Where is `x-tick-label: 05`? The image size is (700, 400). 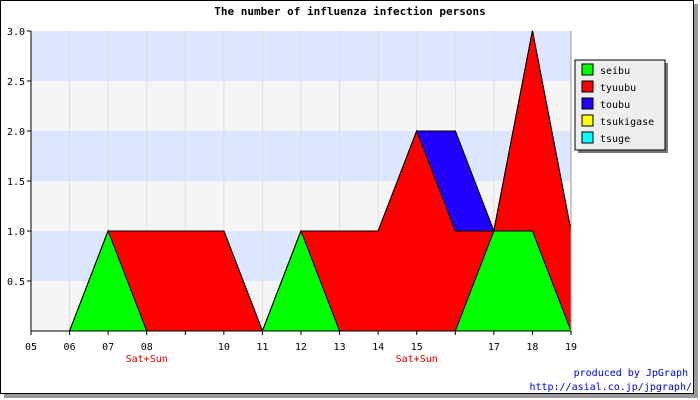 x-tick-label: 05 is located at coordinates (31, 347).